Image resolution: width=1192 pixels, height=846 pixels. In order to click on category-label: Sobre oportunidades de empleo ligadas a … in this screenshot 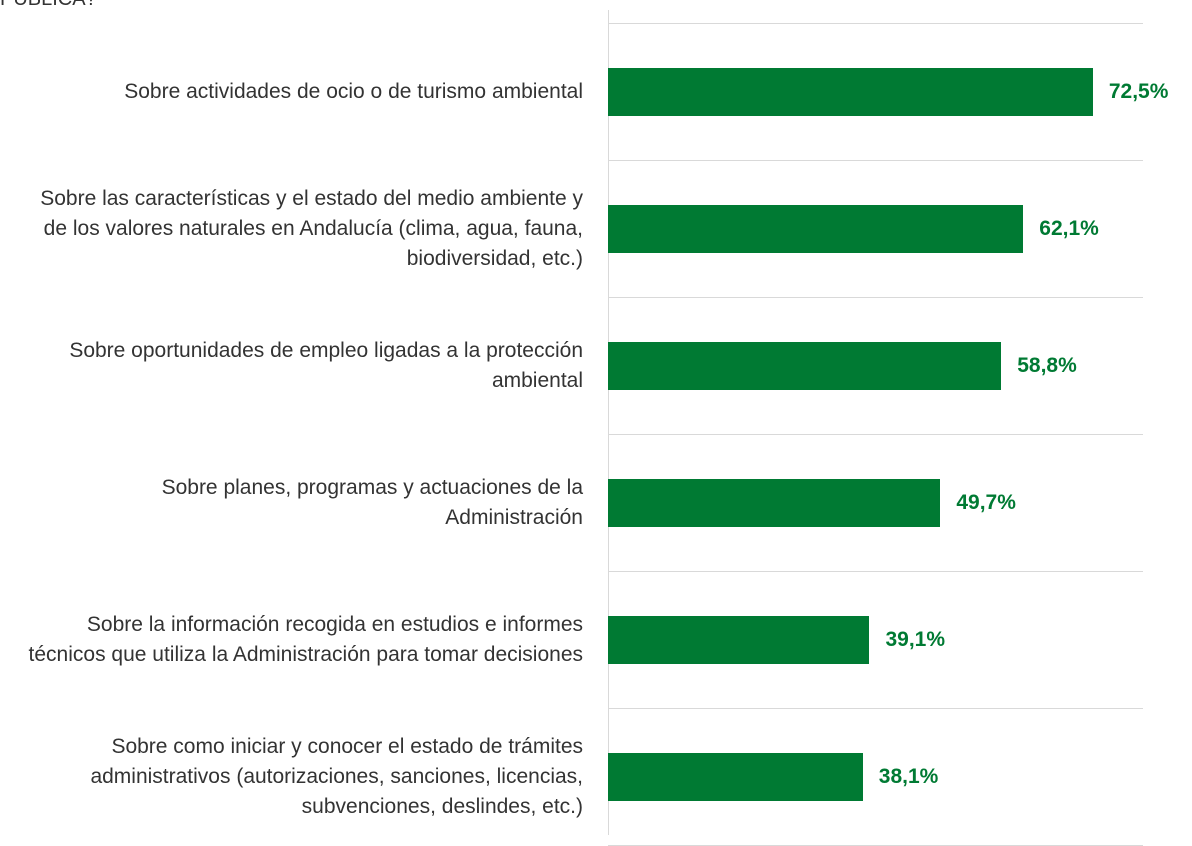, I will do `click(326, 365)`.